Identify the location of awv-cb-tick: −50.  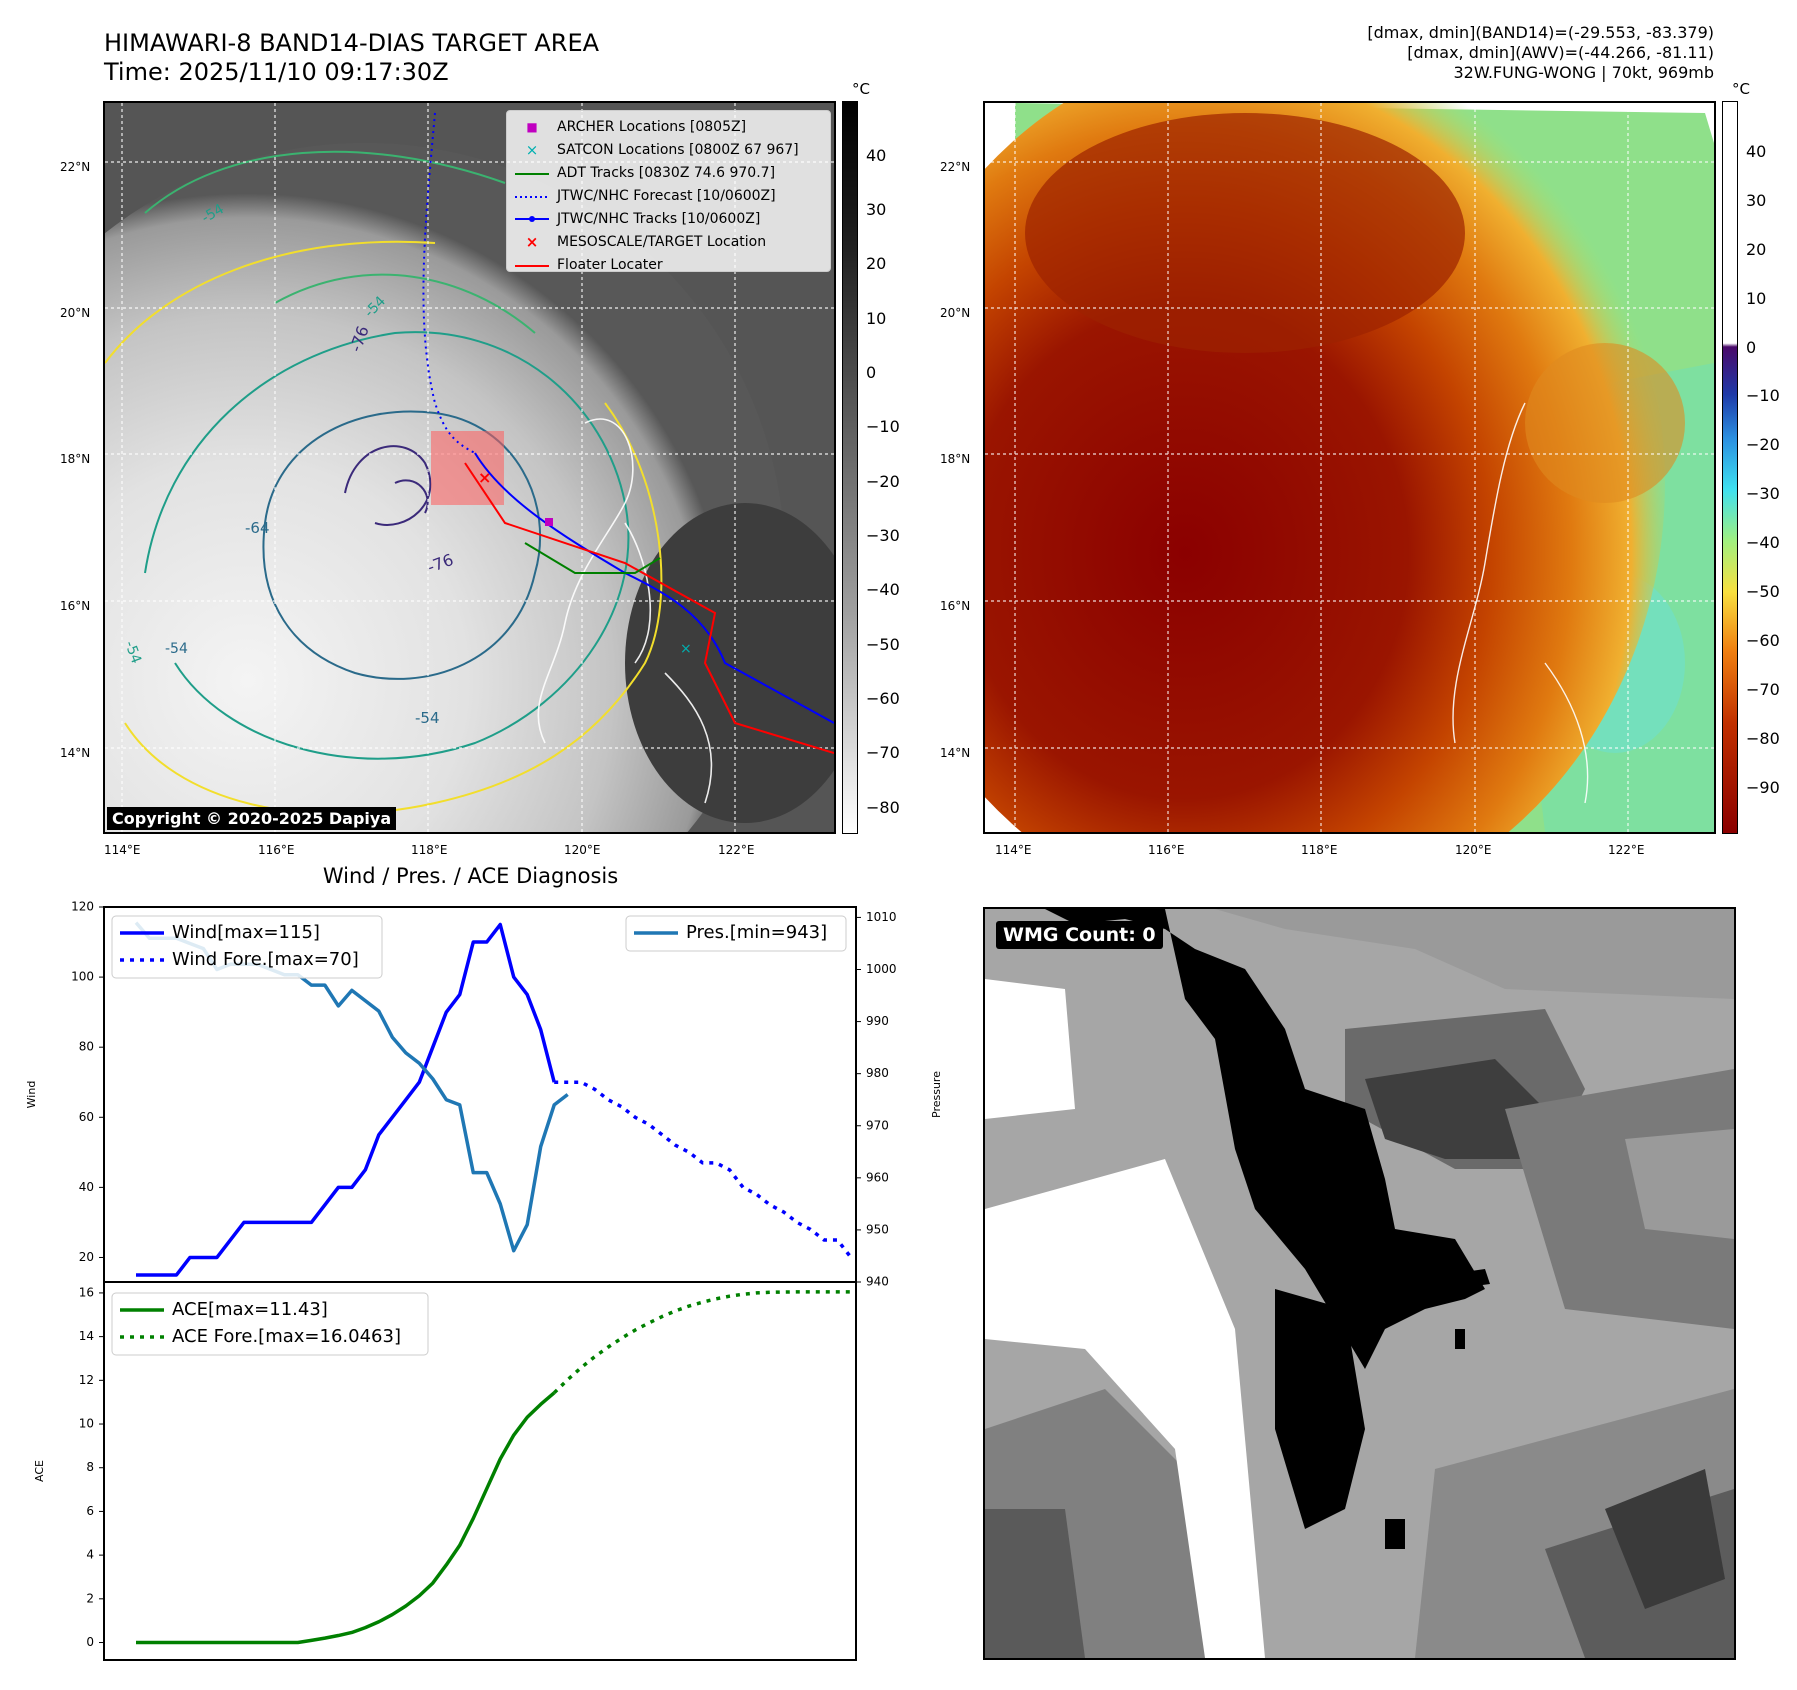
(1763, 591).